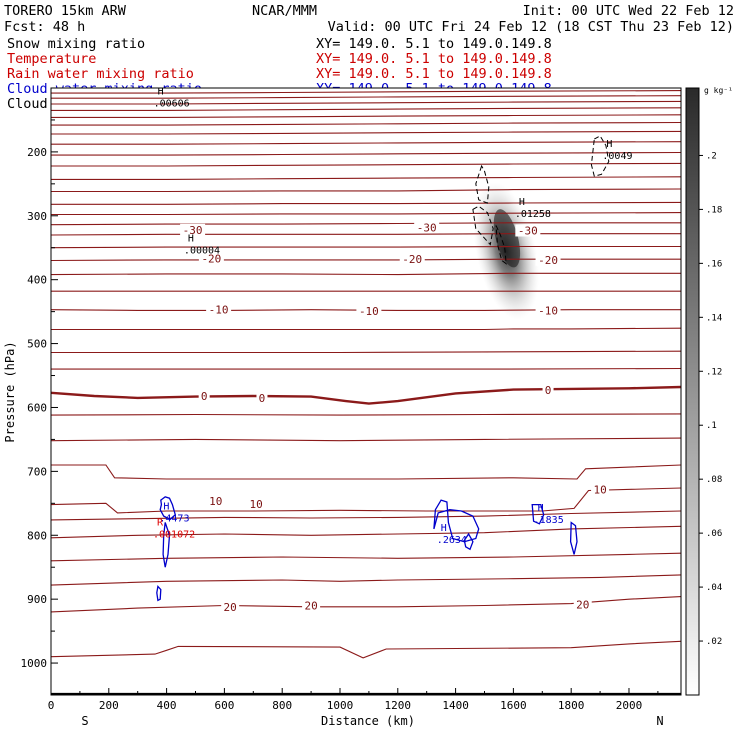 This screenshot has width=740, height=740. What do you see at coordinates (549, 520) in the screenshot?
I see `maximum-value-7: .1835` at bounding box center [549, 520].